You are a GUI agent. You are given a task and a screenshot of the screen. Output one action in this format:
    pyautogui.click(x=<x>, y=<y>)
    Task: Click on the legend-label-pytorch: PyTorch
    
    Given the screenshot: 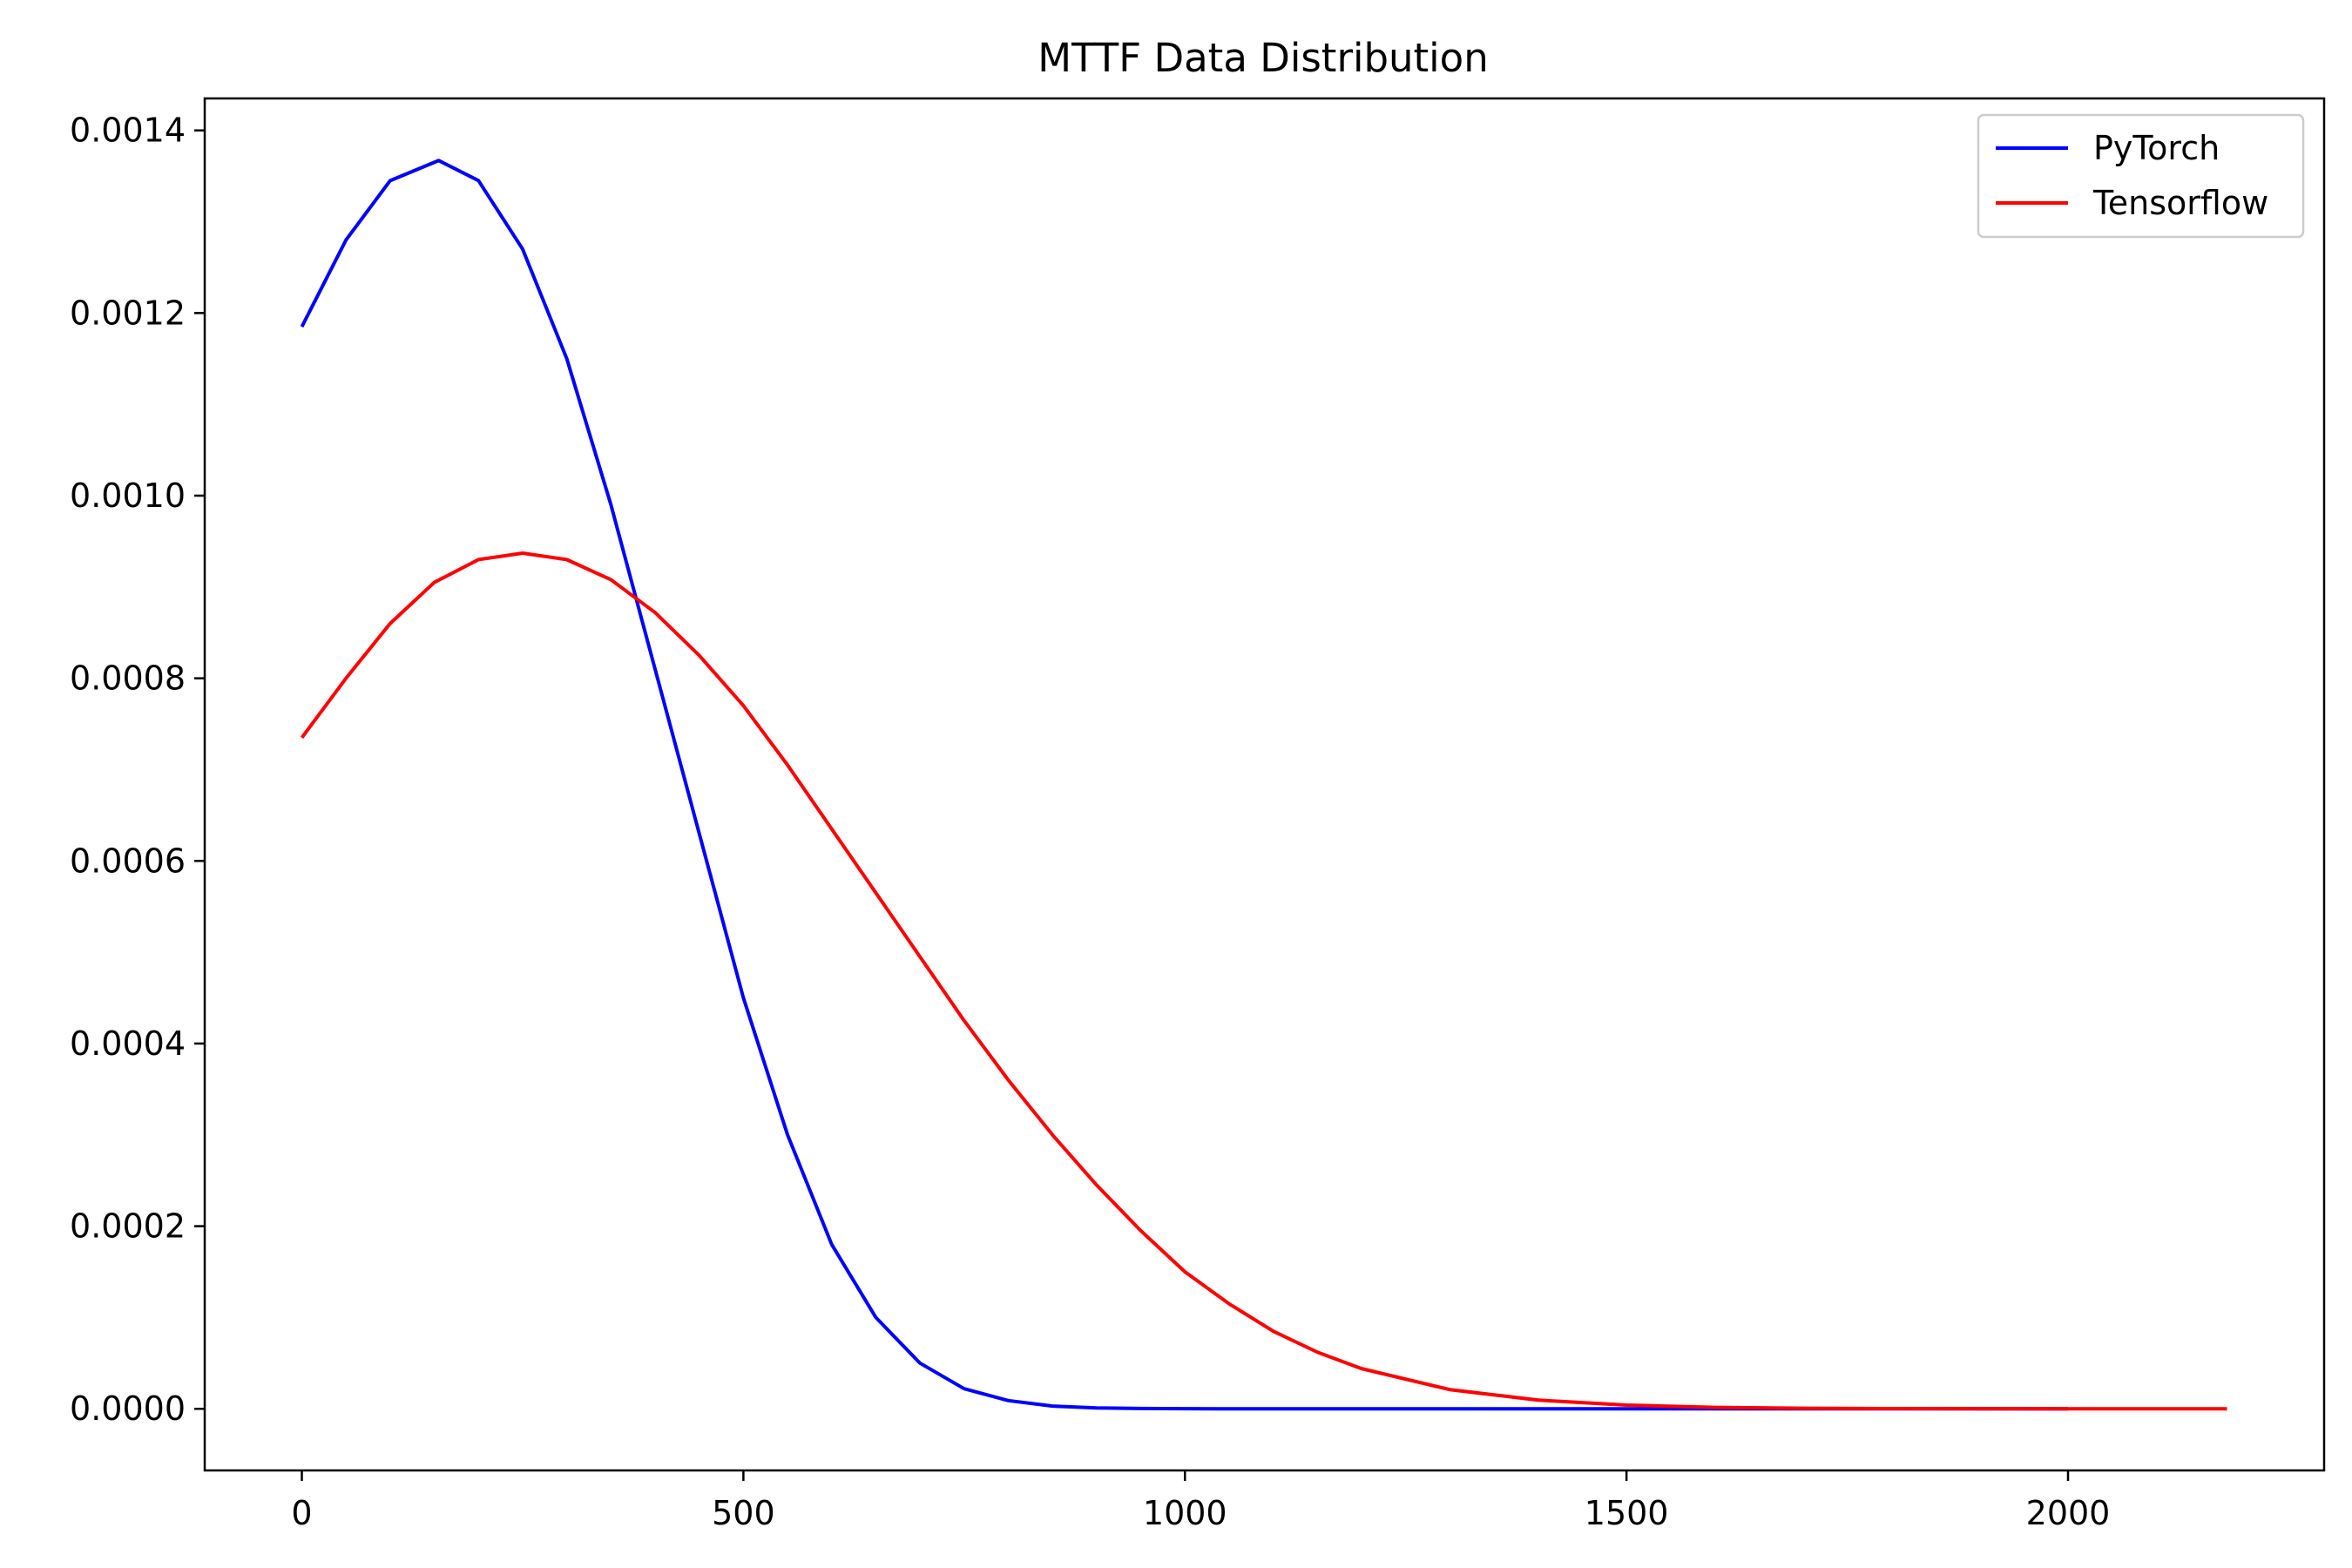 What is the action you would take?
    pyautogui.click(x=2156, y=148)
    